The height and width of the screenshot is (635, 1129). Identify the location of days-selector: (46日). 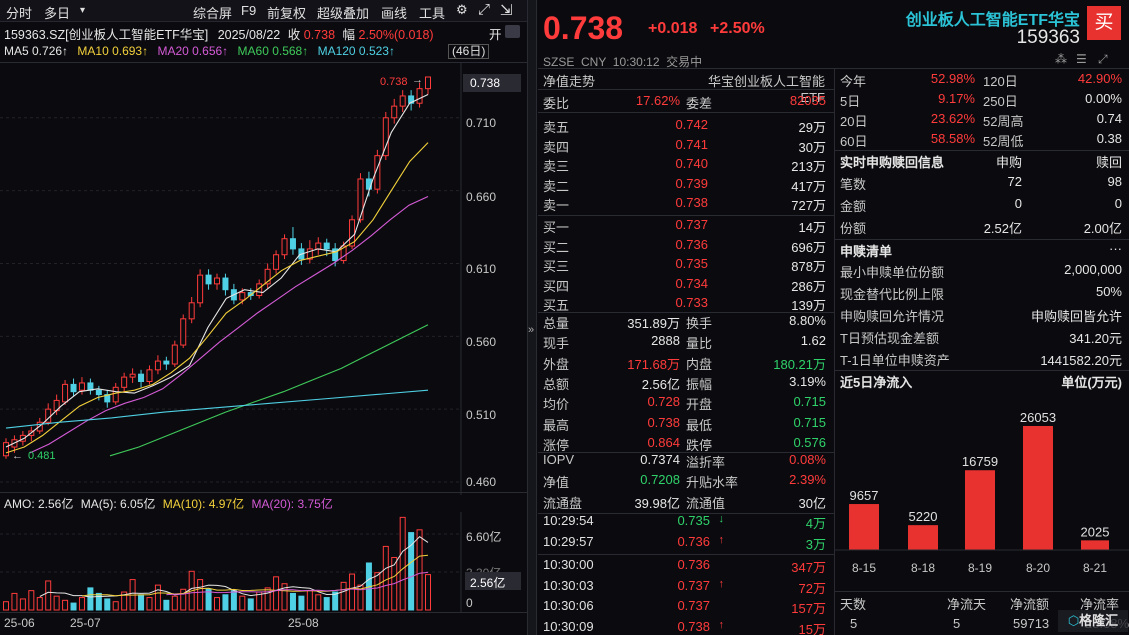
(469, 51).